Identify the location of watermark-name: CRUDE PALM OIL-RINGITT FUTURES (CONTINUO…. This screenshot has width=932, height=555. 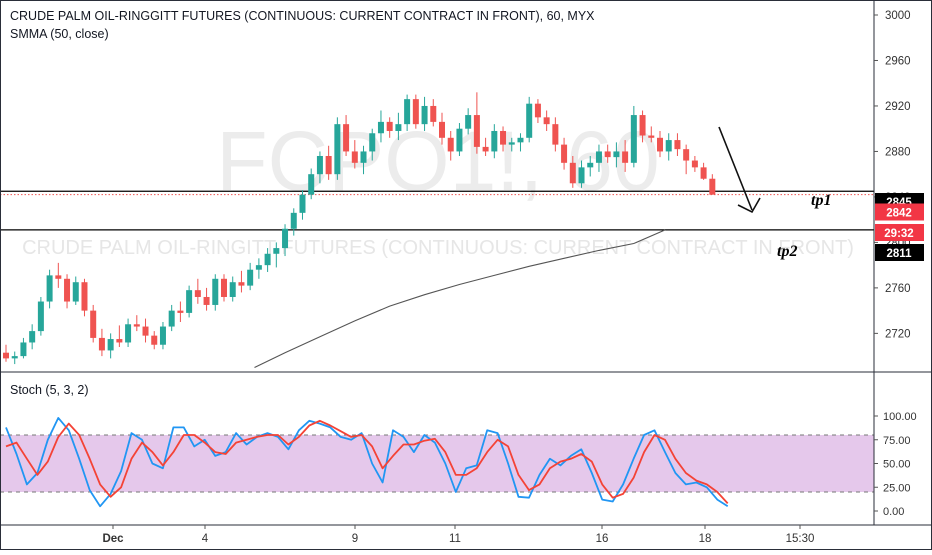
(438, 248).